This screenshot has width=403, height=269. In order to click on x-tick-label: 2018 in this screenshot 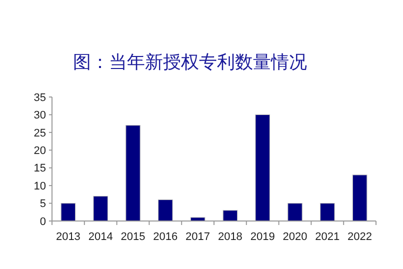, I will do `click(230, 237)`.